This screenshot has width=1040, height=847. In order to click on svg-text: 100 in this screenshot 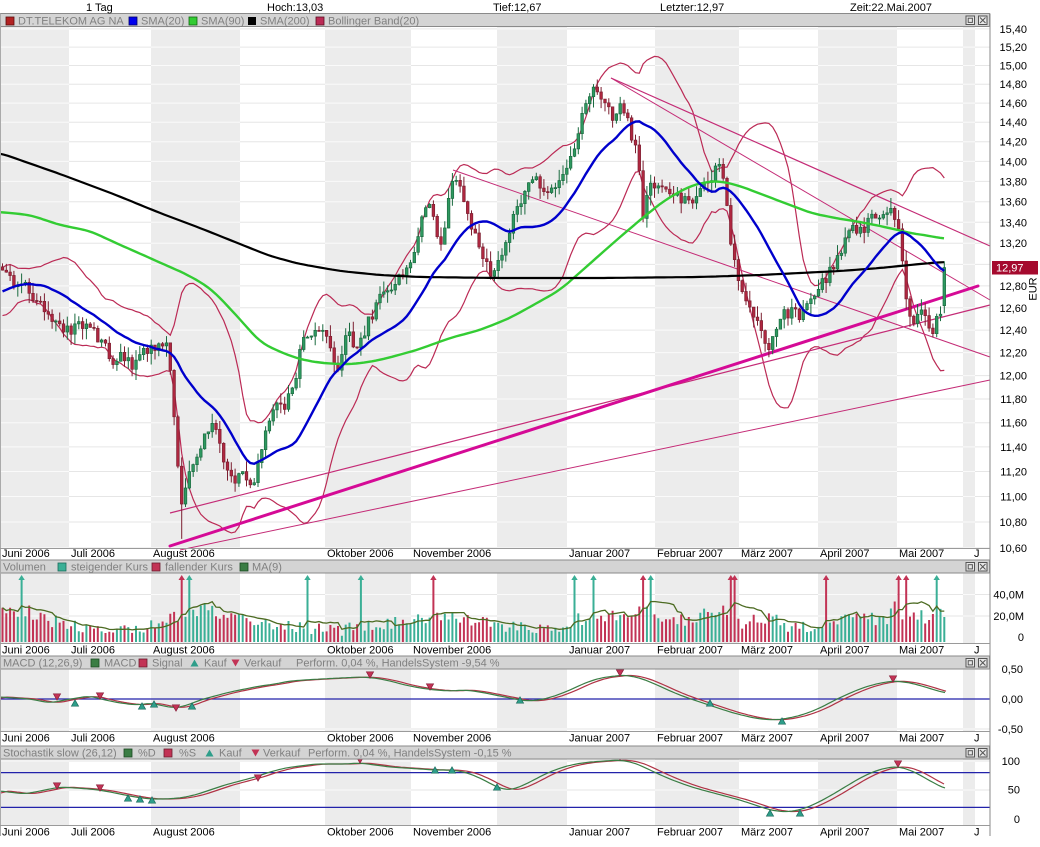, I will do `click(1011, 762)`.